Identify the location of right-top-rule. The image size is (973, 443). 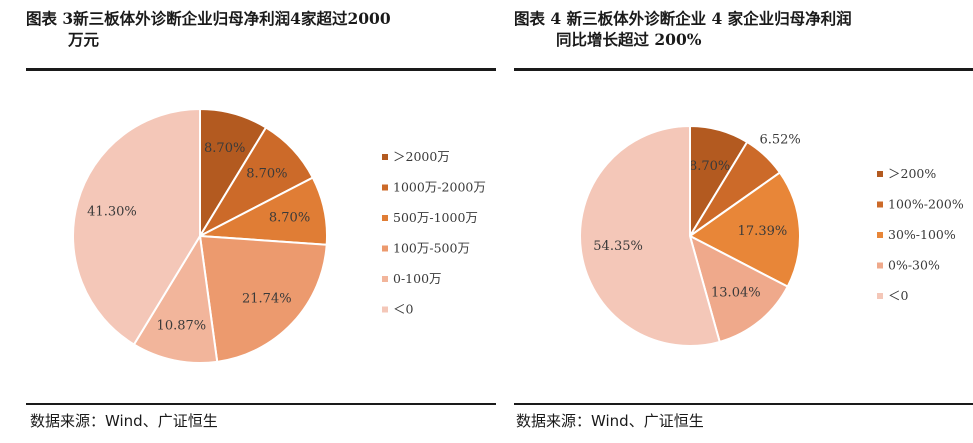
(743, 69).